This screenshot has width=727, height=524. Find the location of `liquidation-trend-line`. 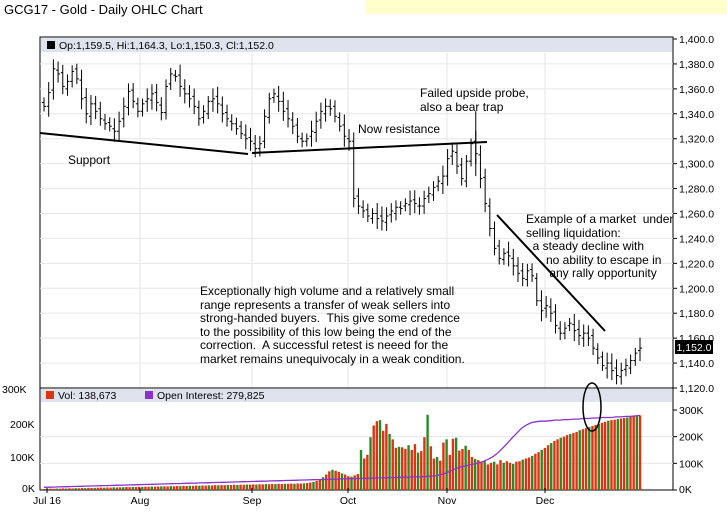

liquidation-trend-line is located at coordinates (551, 273).